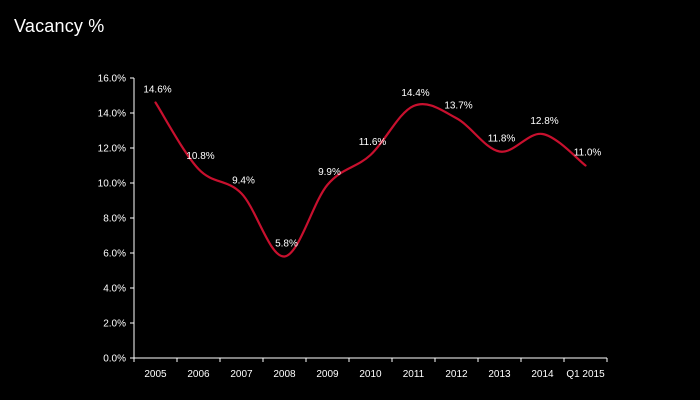 This screenshot has height=400, width=700. What do you see at coordinates (200, 156) in the screenshot?
I see `data-label: 10.8%` at bounding box center [200, 156].